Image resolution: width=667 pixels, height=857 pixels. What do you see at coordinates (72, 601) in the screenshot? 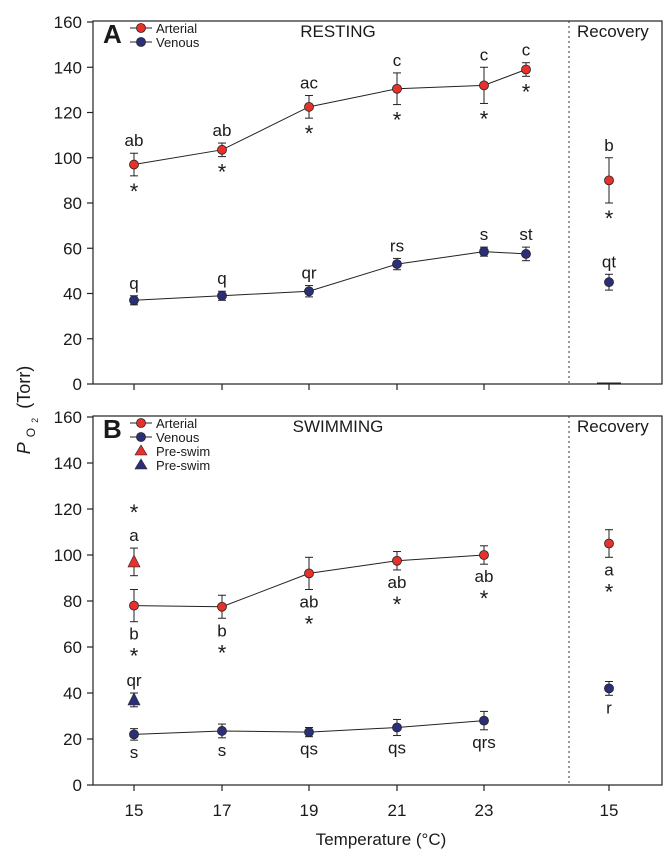
I see `y-tick-label: 80` at bounding box center [72, 601].